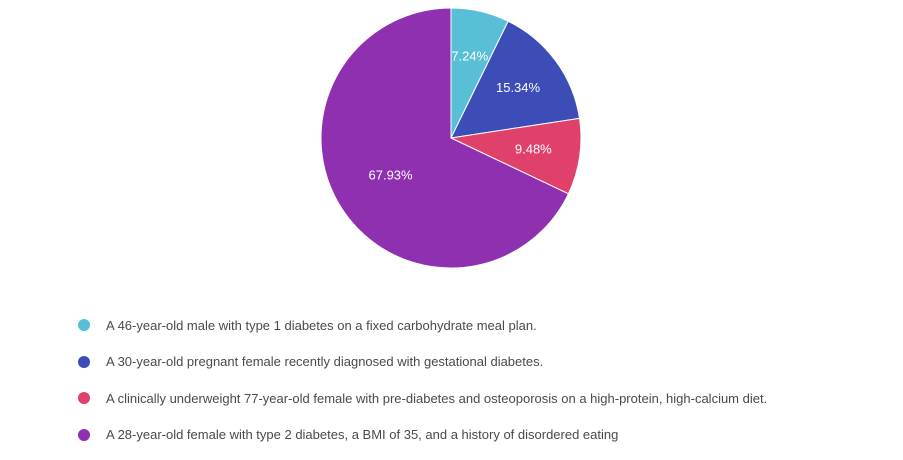  What do you see at coordinates (518, 87) in the screenshot?
I see `pie-slice-label-2: 15.34%` at bounding box center [518, 87].